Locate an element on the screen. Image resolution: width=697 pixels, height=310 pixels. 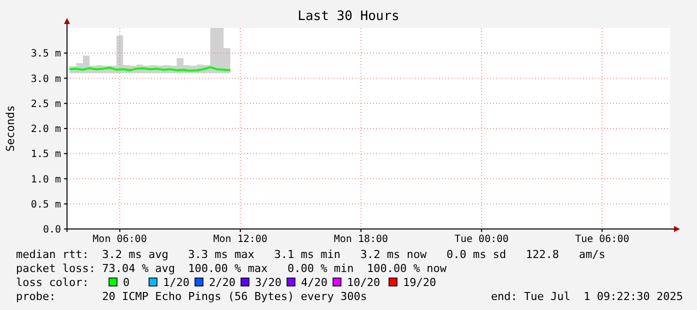
x-tick-label: Mon 18:00 is located at coordinates (361, 239).